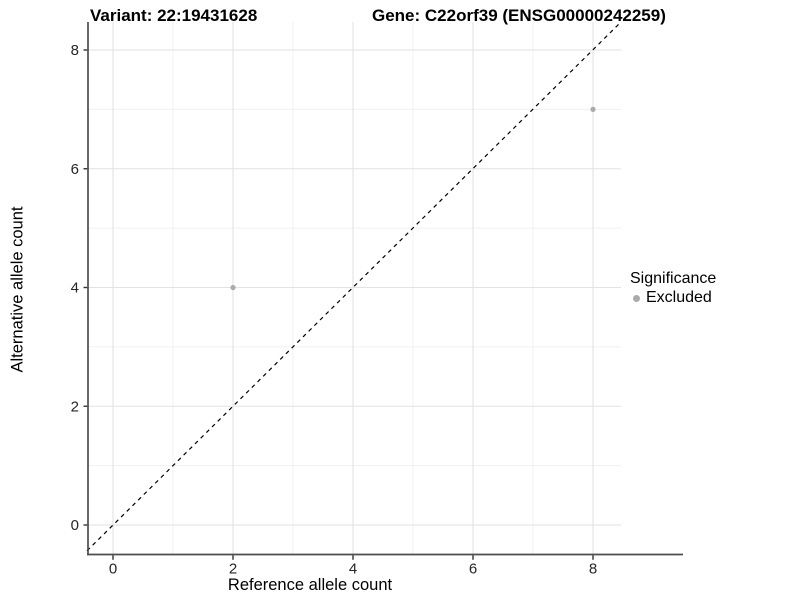 Image resolution: width=800 pixels, height=600 pixels. What do you see at coordinates (75, 288) in the screenshot?
I see `y-tick-label: 4` at bounding box center [75, 288].